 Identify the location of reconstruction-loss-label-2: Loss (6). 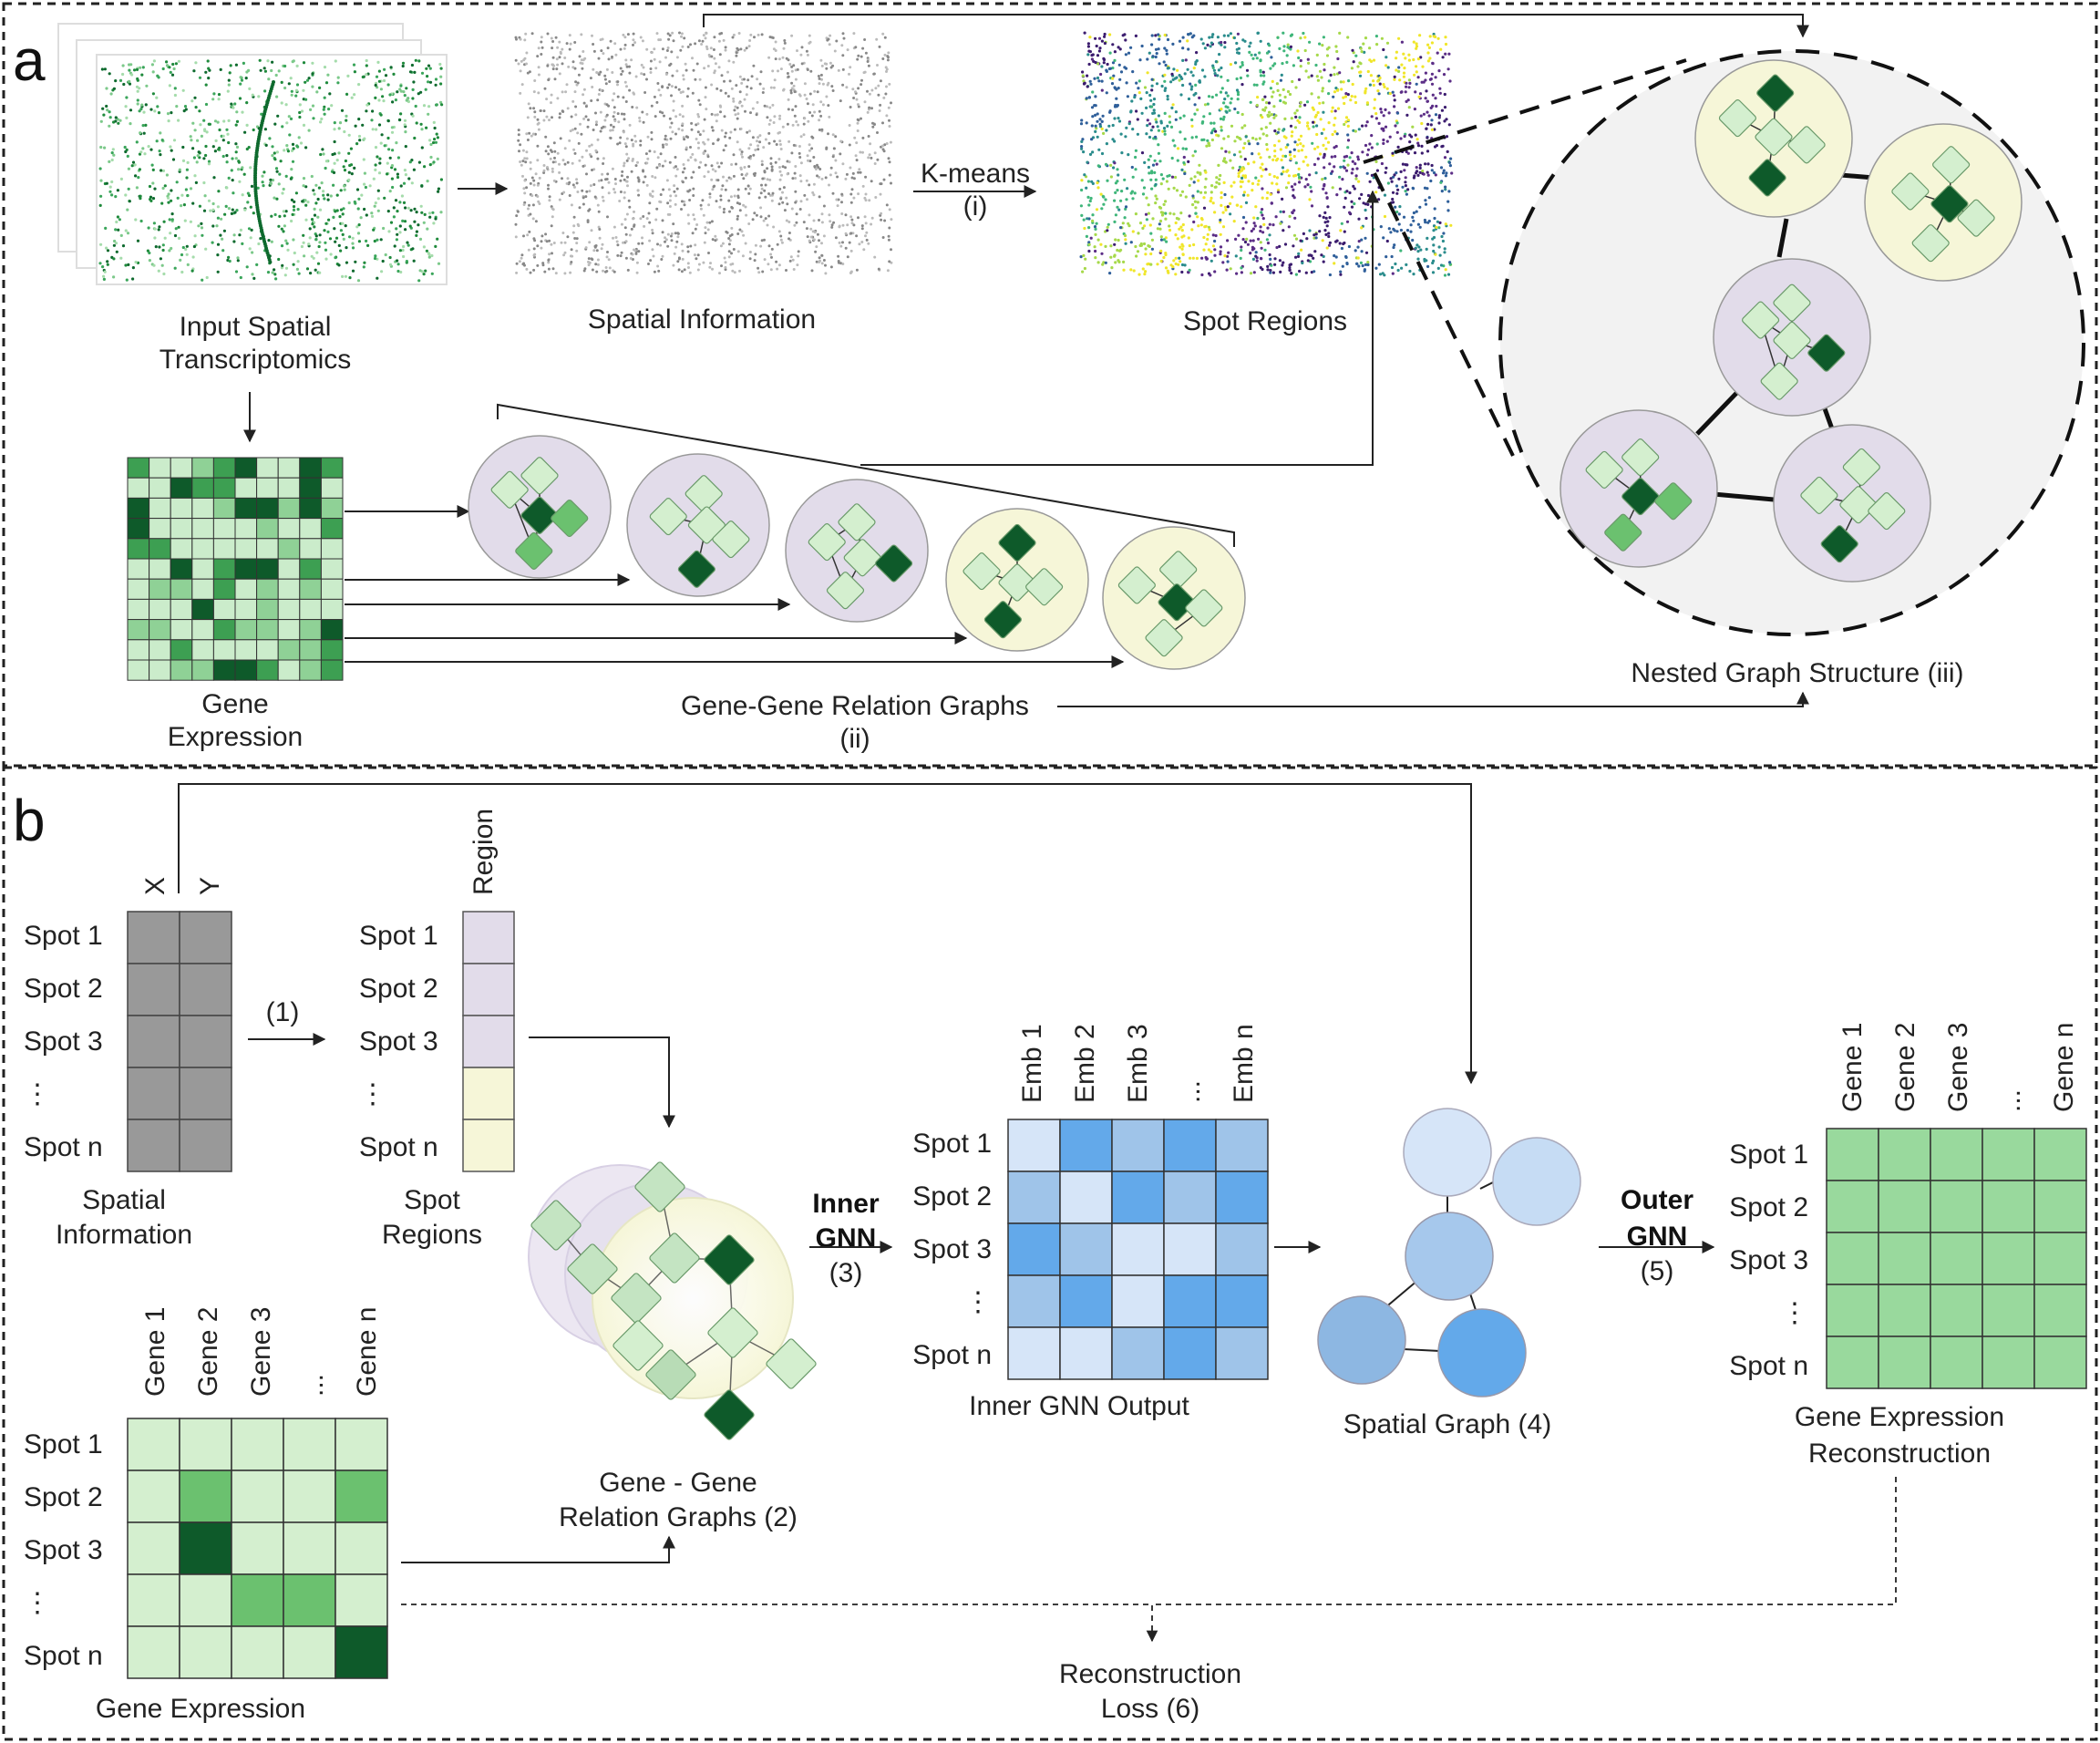
(1150, 1709).